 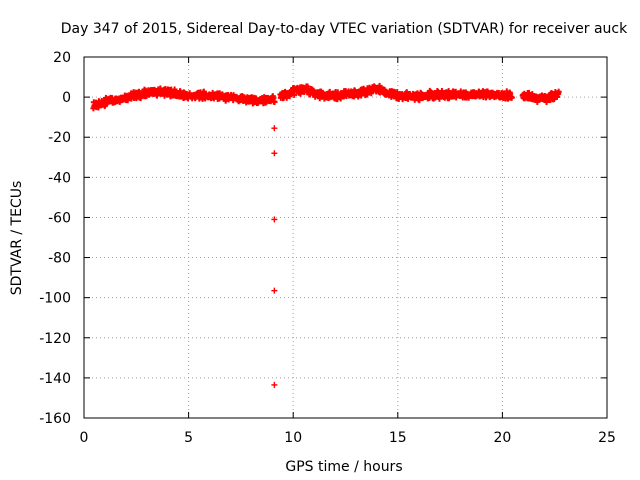 What do you see at coordinates (55, 419) in the screenshot?
I see `y-tick-label: -160` at bounding box center [55, 419].